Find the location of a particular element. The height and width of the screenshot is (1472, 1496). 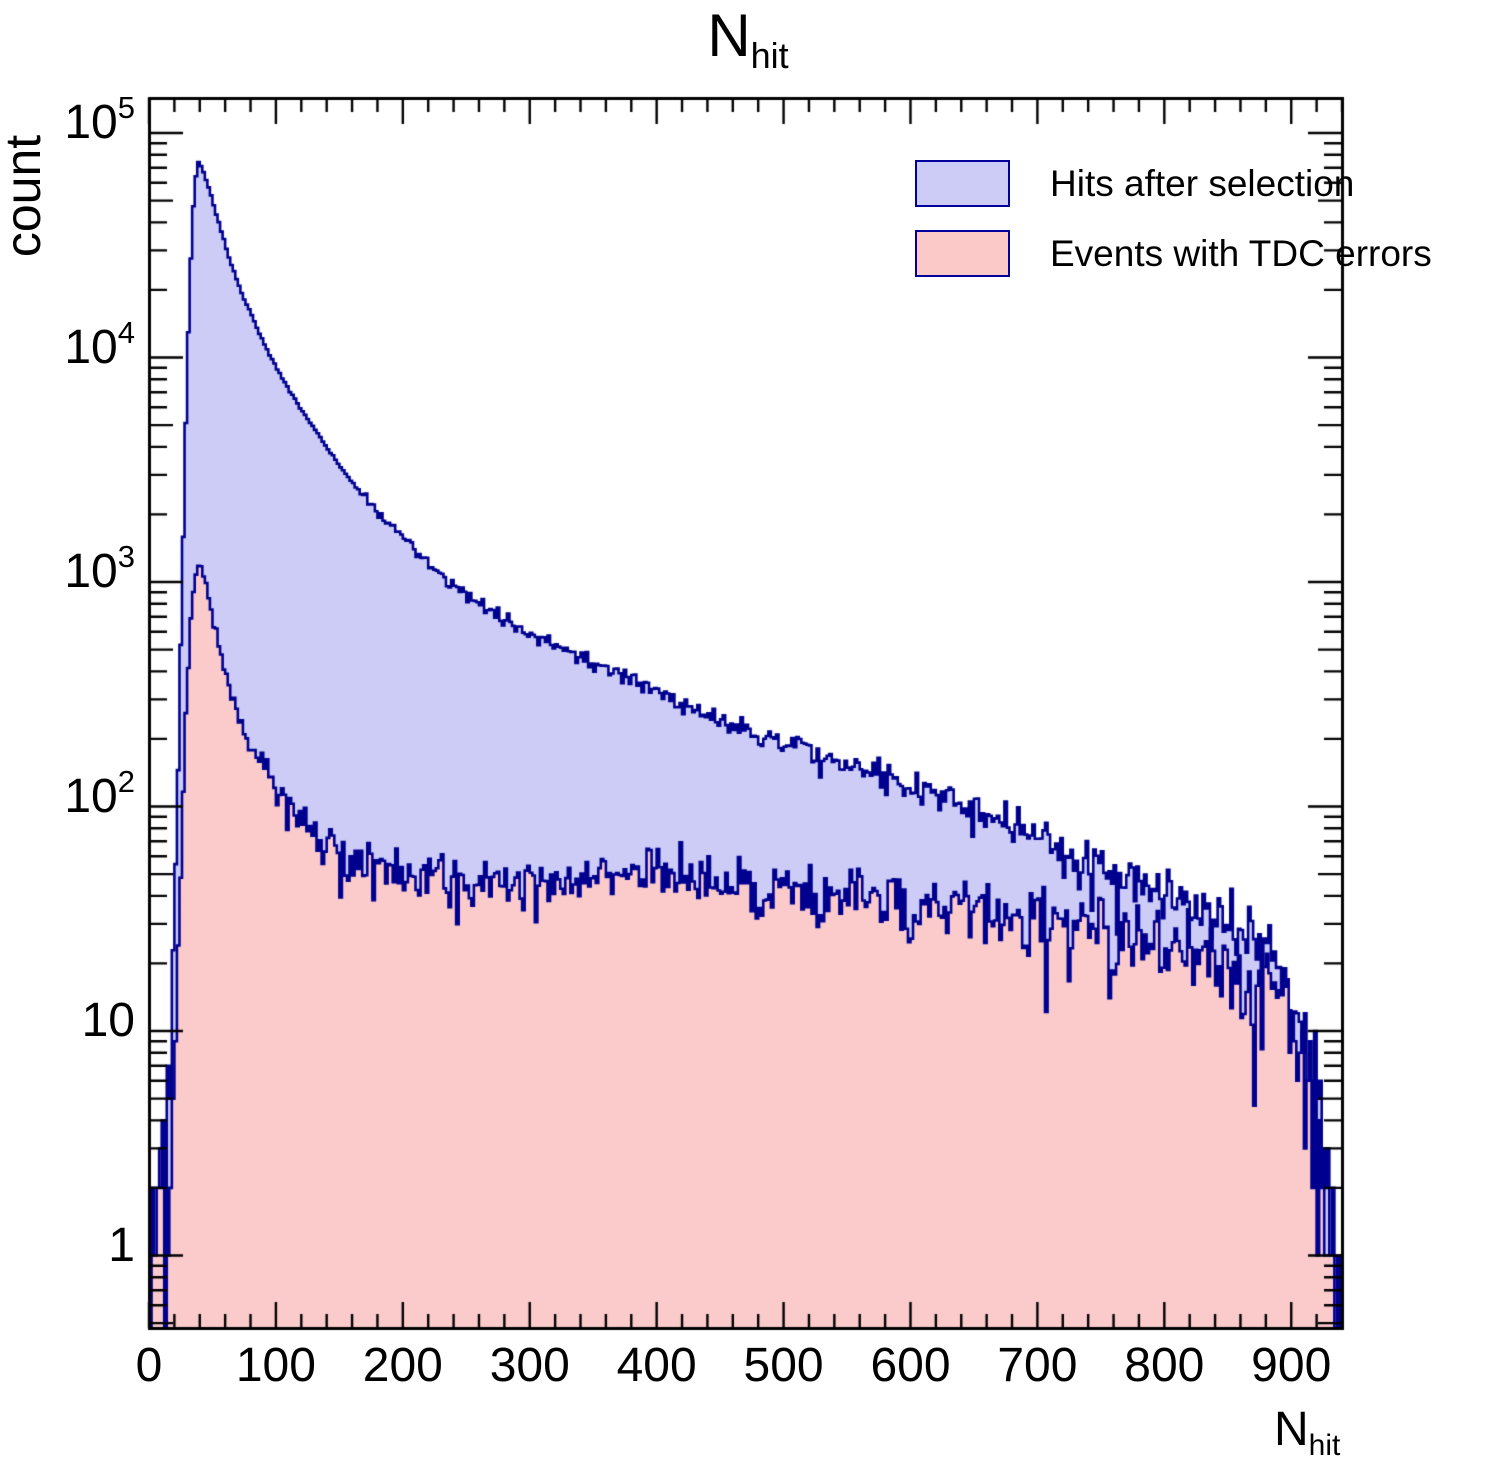

x-axis-label-base: N is located at coordinates (1291, 1429).